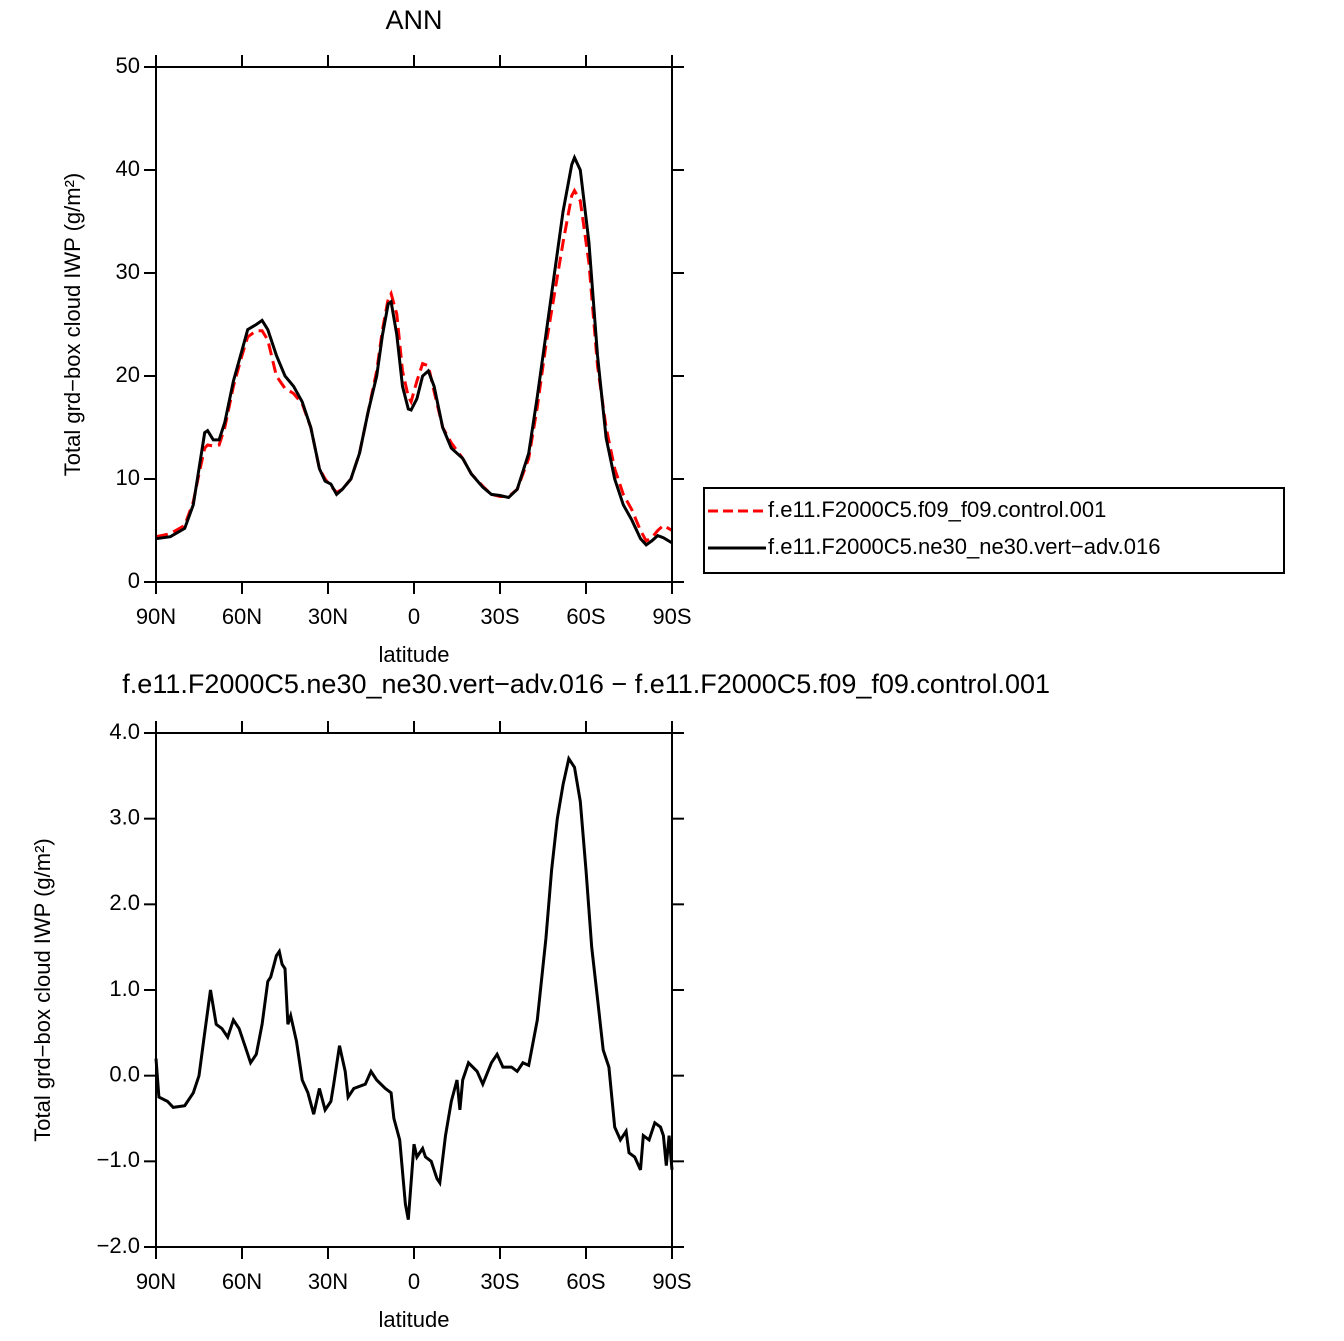  I want to click on y-tick-label: 40, so click(128, 168).